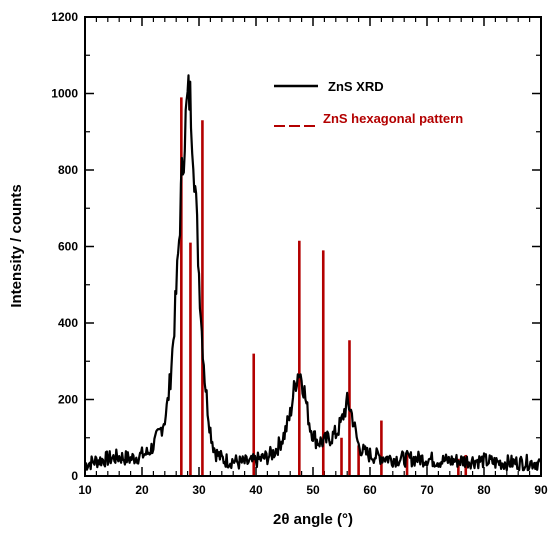  What do you see at coordinates (68, 400) in the screenshot?
I see `y-tick-label: 200` at bounding box center [68, 400].